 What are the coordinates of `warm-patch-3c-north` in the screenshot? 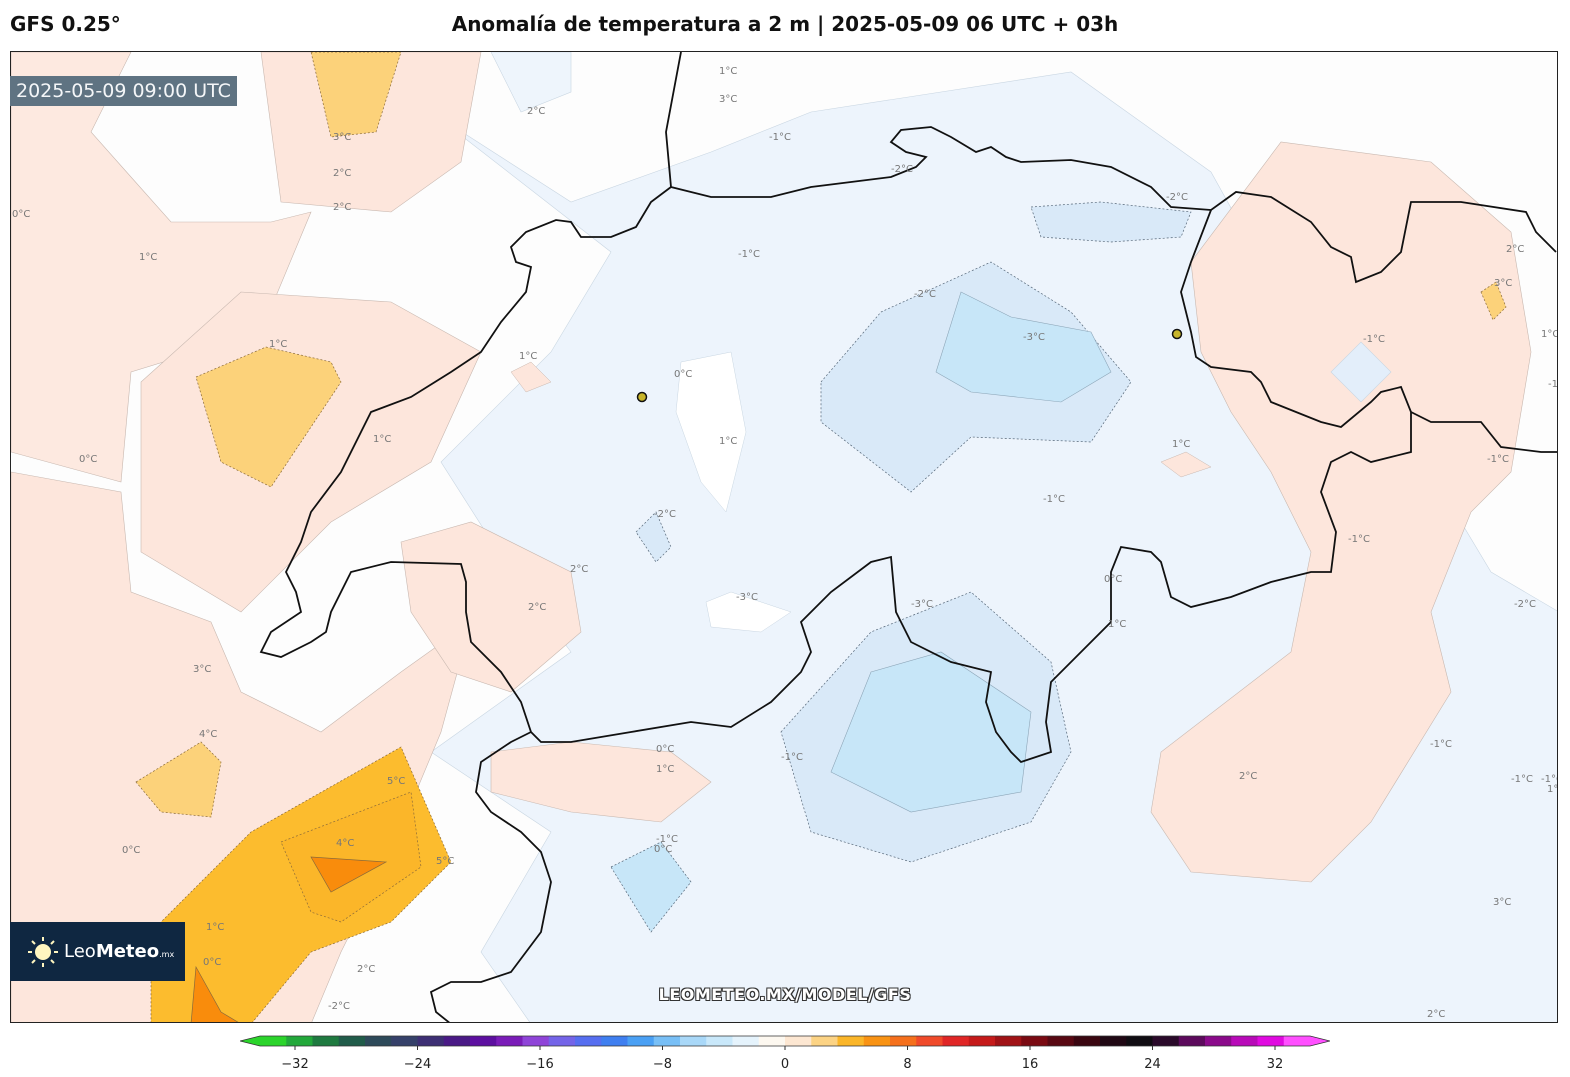 It's located at (356, 95).